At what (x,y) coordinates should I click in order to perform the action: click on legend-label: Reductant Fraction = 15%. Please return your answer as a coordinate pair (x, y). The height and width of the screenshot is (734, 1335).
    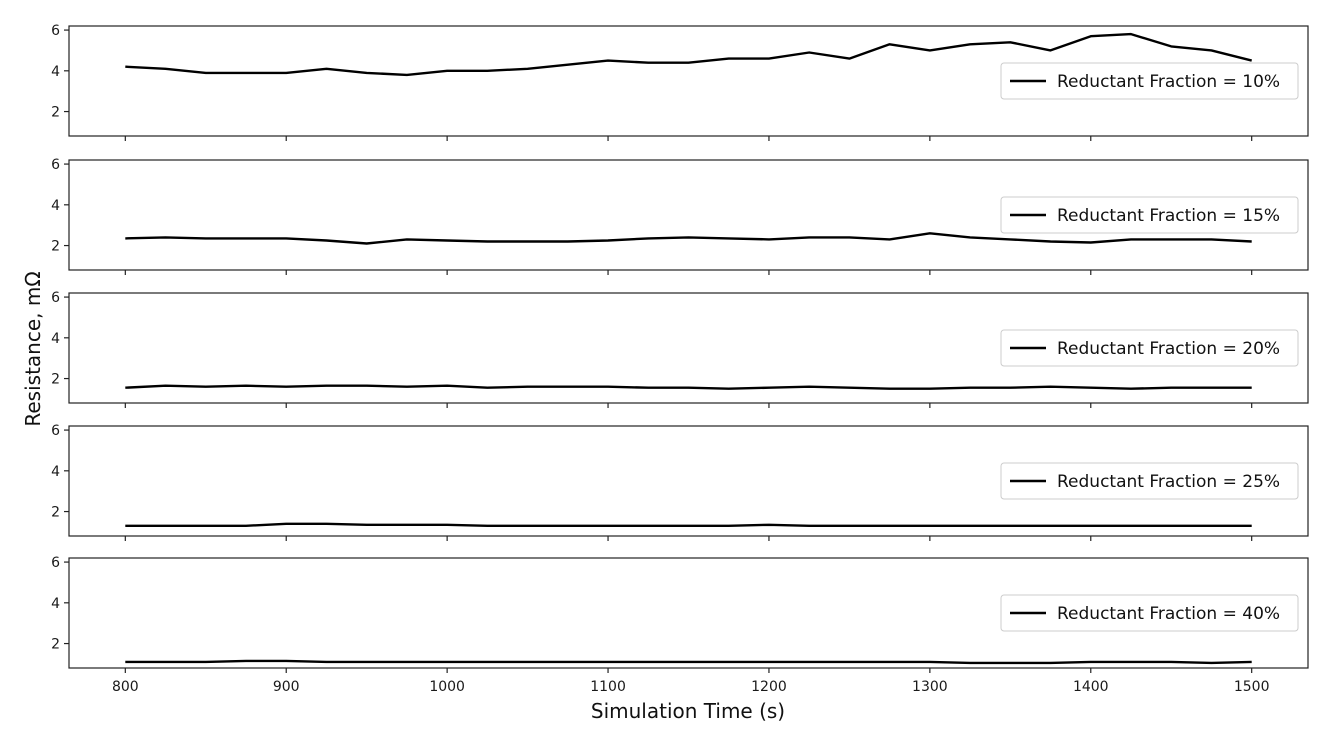
    Looking at the image, I should click on (1168, 216).